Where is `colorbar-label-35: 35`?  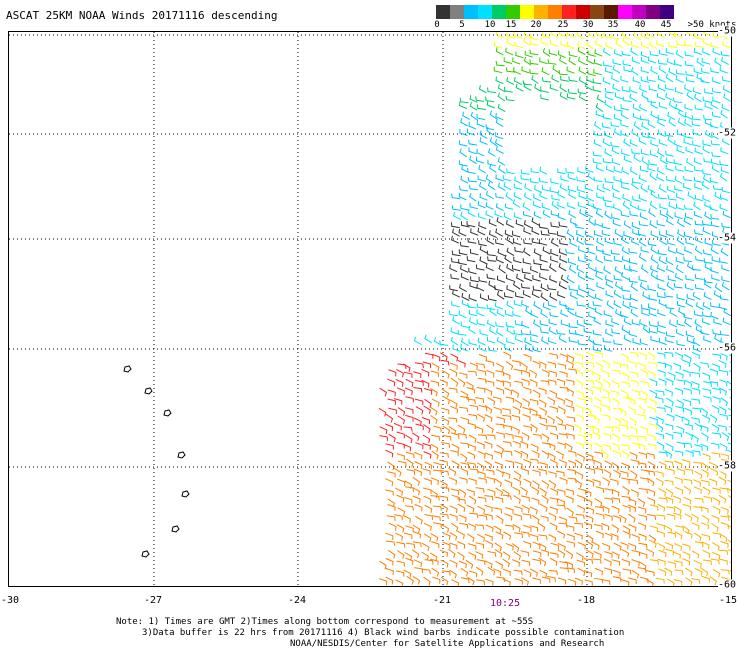
colorbar-label-35: 35 is located at coordinates (613, 25).